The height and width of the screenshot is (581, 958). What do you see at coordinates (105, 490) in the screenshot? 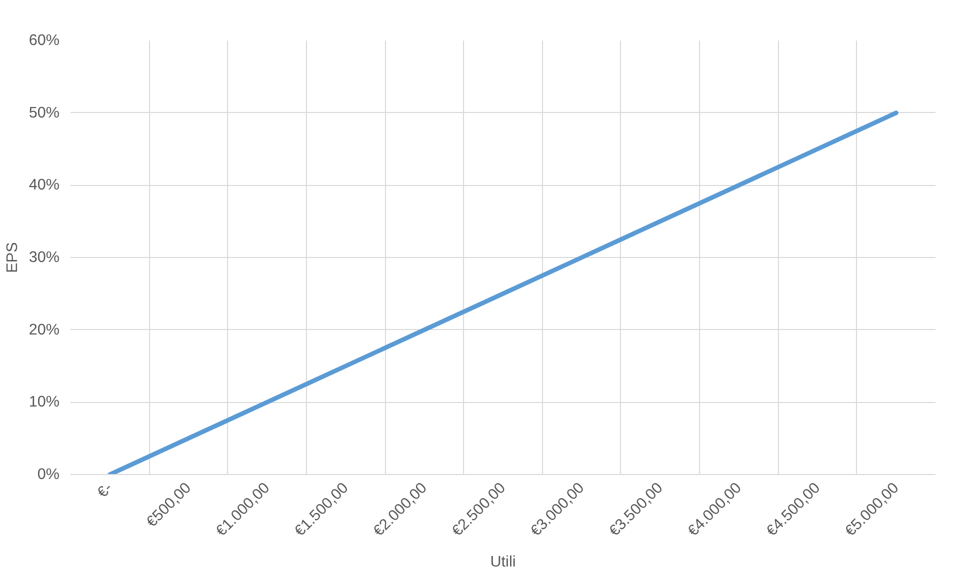
I see `x-tick-label: €-` at bounding box center [105, 490].